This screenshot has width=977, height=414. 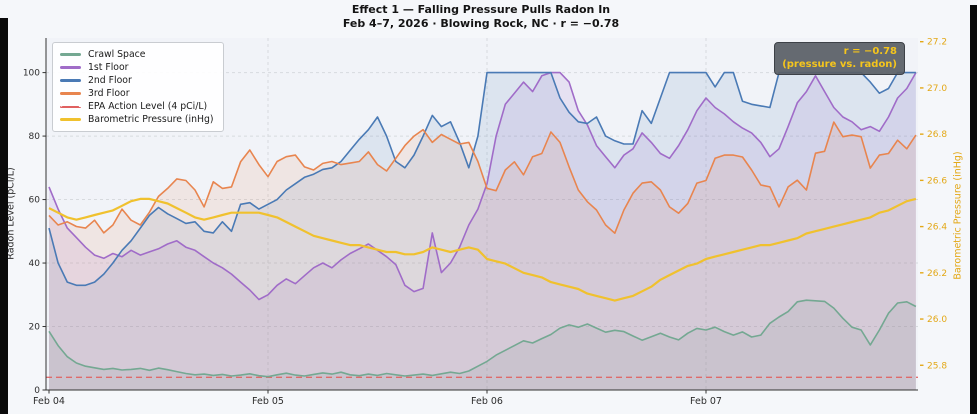 I want to click on desktop-edge-right, so click(x=973, y=209).